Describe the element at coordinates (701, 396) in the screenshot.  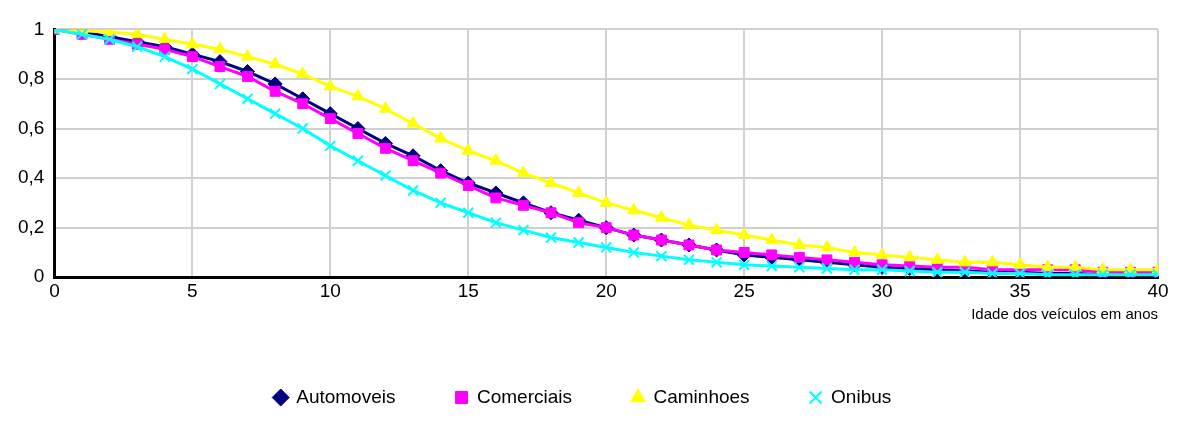
I see `legend-label: Caminhoes` at that location.